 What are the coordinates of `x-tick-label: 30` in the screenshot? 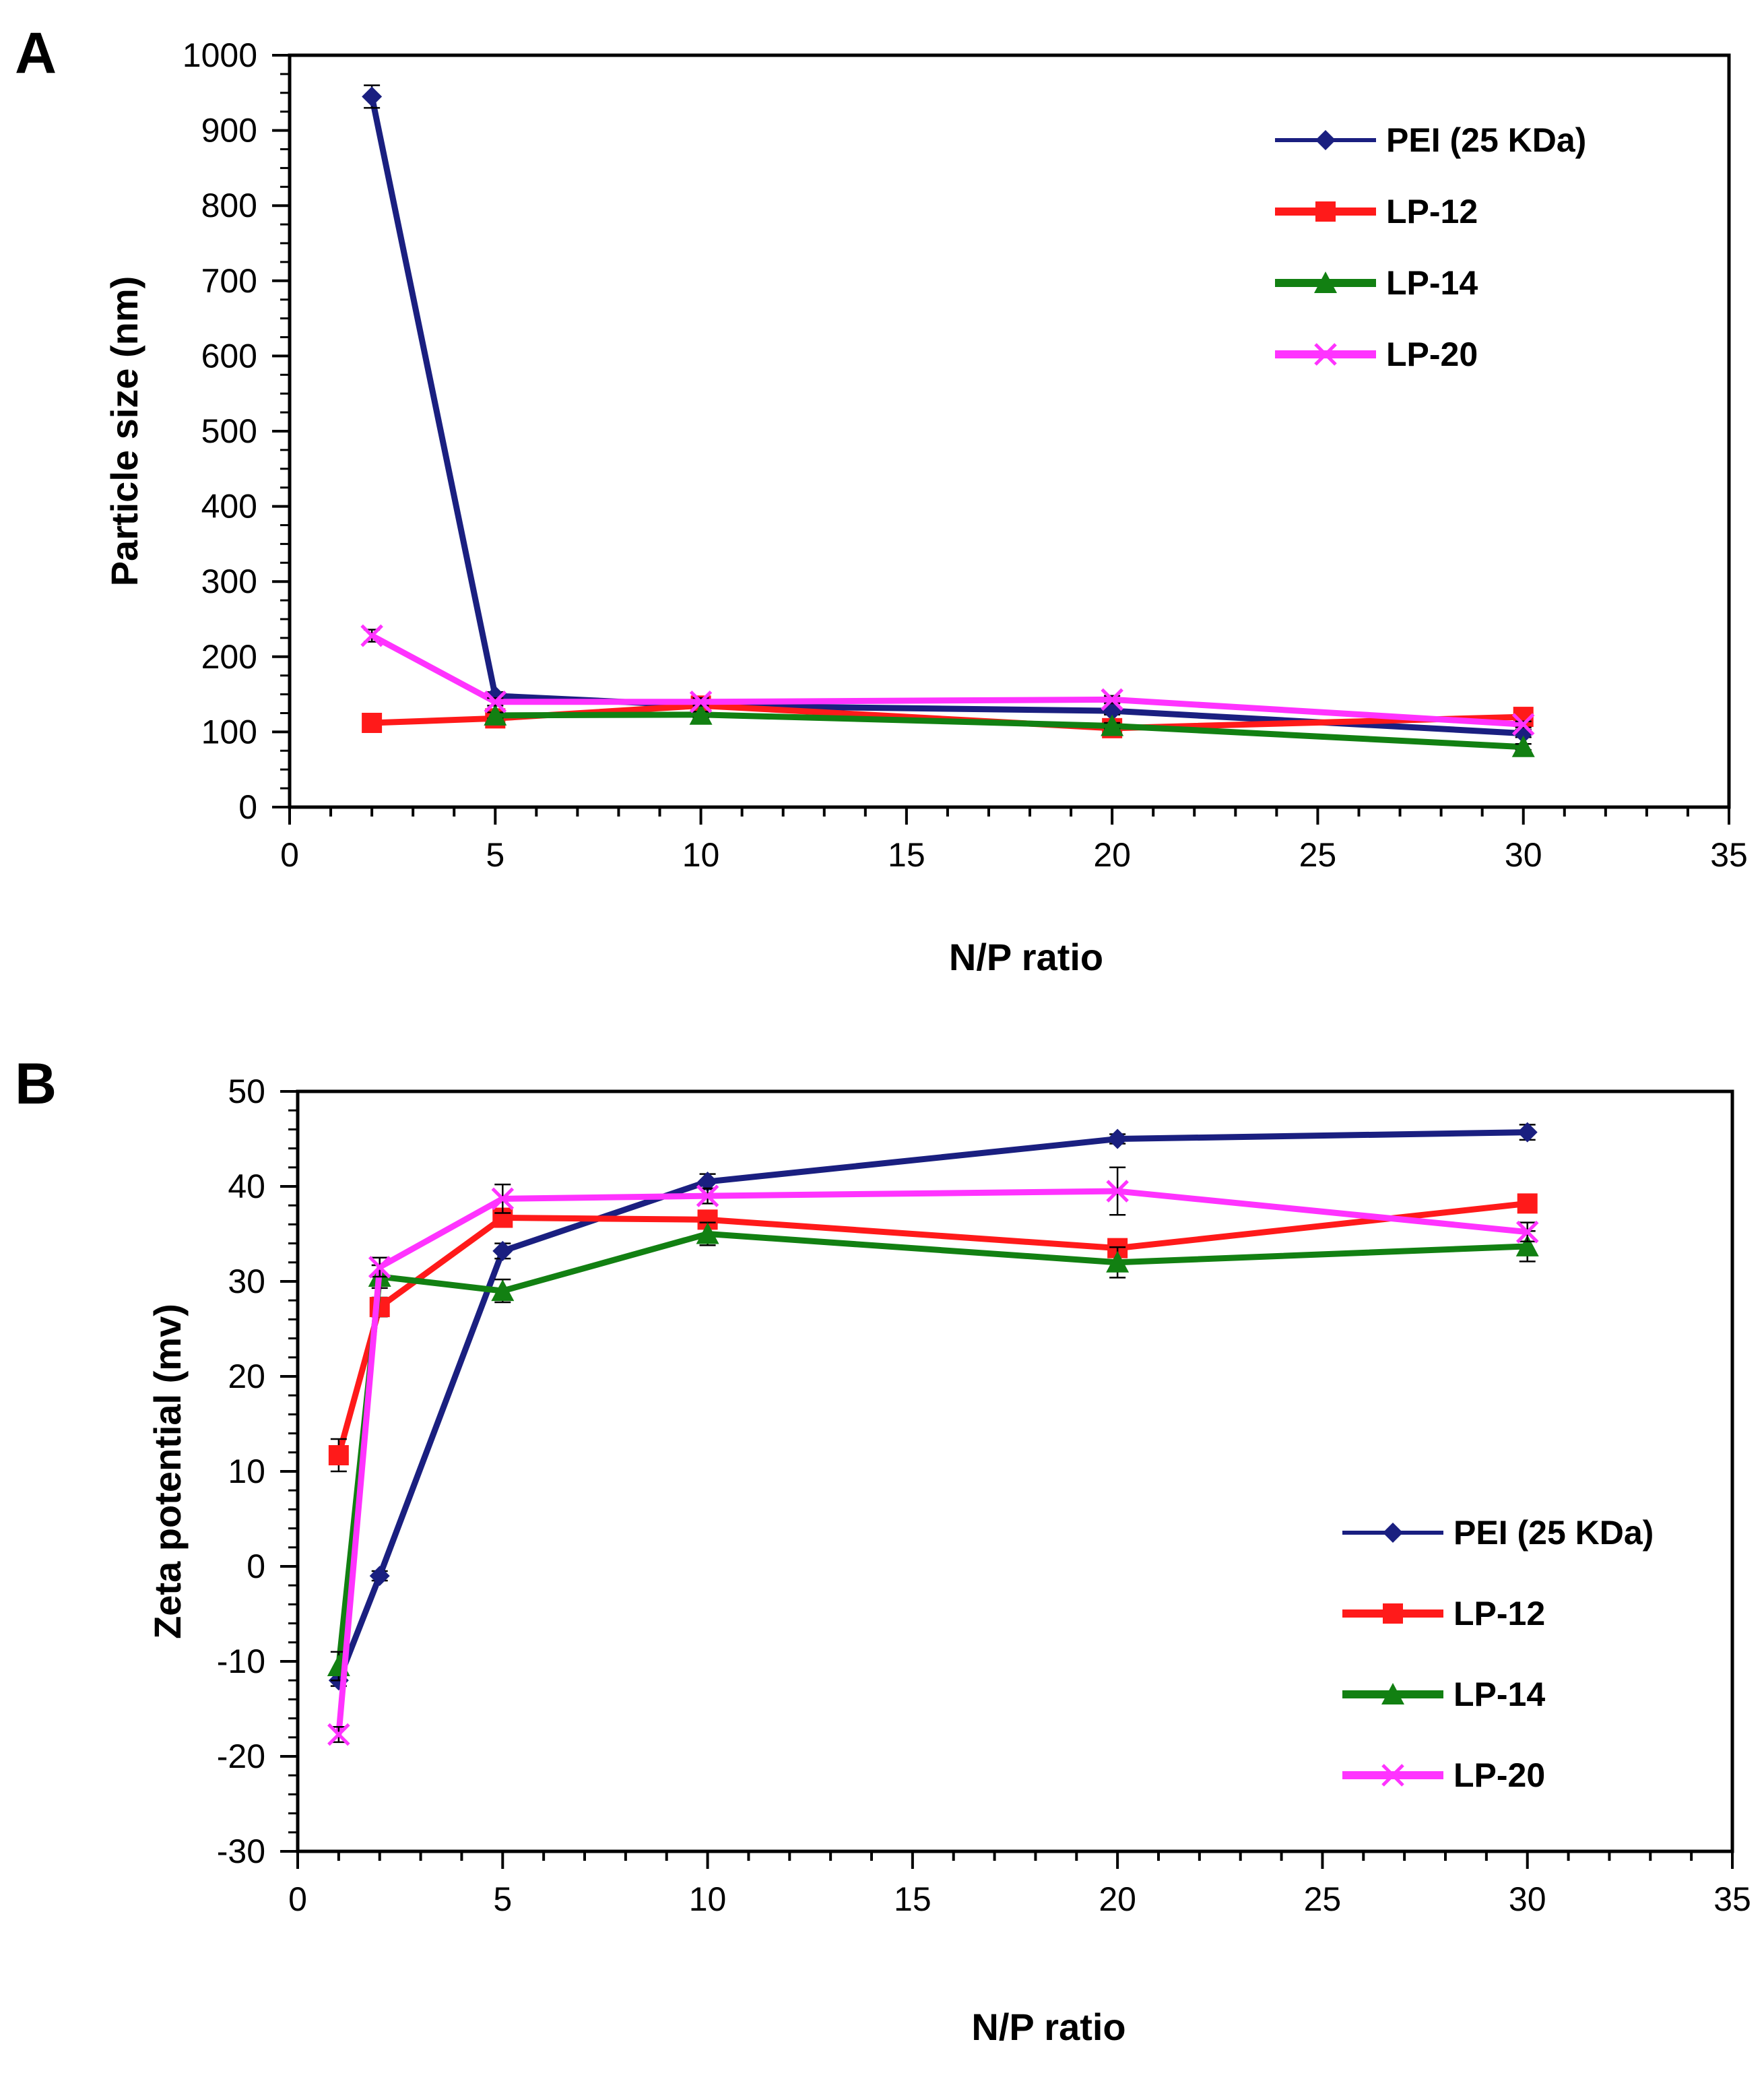 It's located at (1527, 1899).